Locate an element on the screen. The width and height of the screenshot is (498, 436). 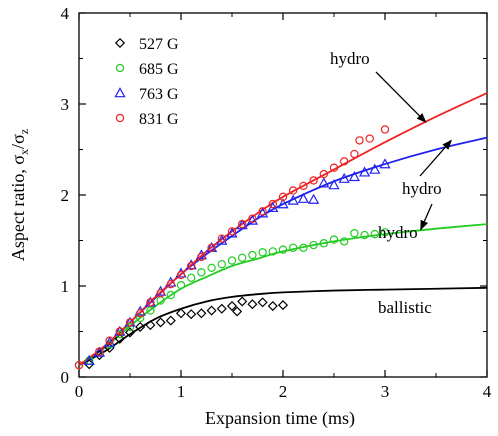
x-tick-label: 0 is located at coordinates (79, 391).